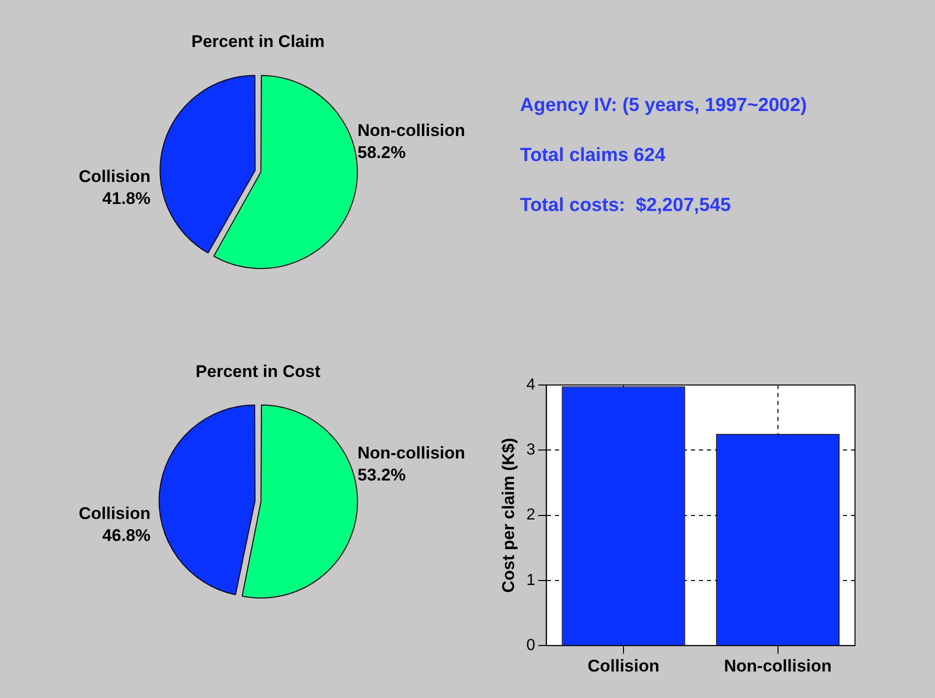 The image size is (935, 698). What do you see at coordinates (531, 450) in the screenshot?
I see `y-tick-label: 3` at bounding box center [531, 450].